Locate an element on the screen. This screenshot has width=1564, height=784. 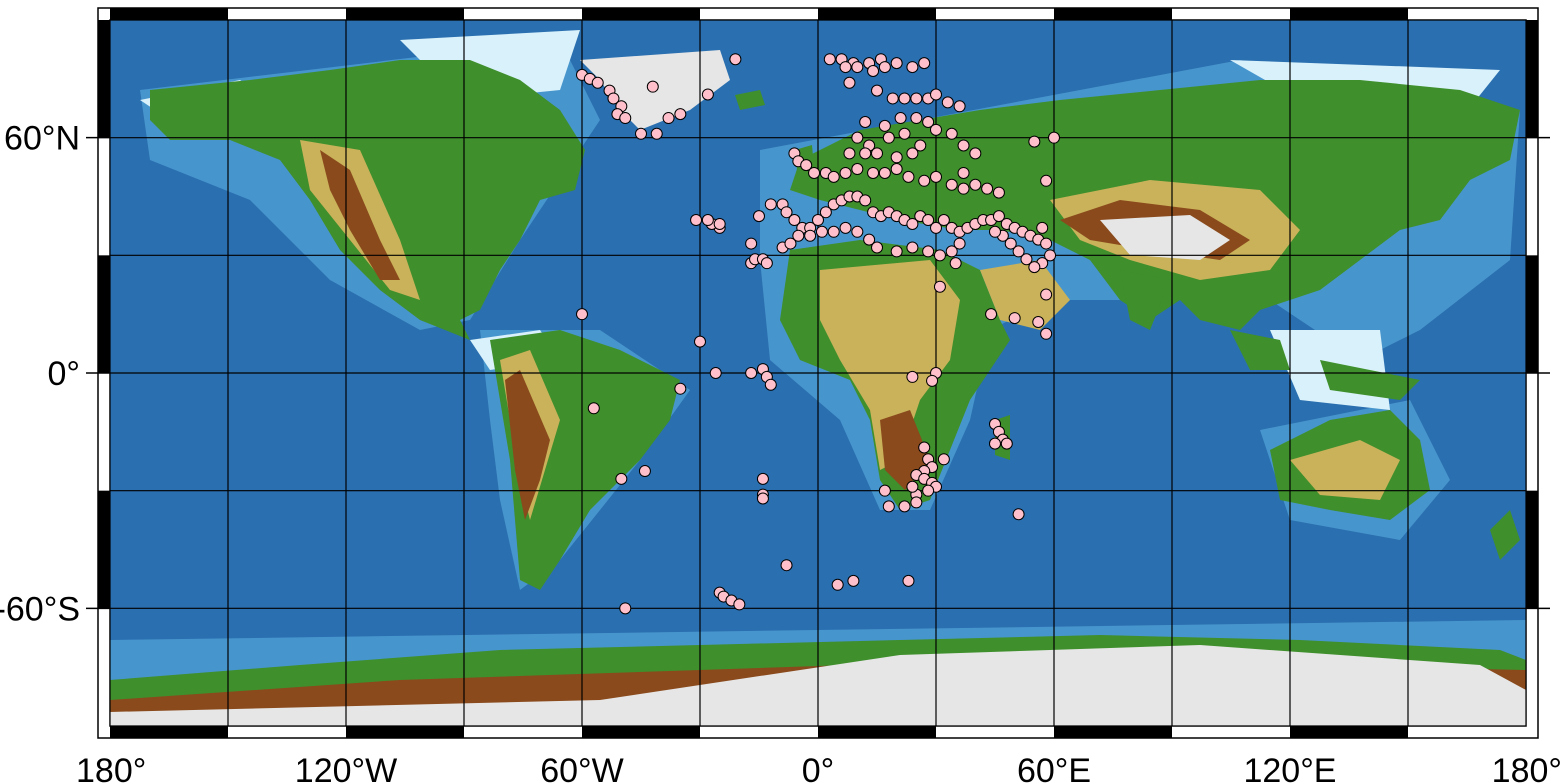
latitude-label: -60°S is located at coordinates (40, 609).